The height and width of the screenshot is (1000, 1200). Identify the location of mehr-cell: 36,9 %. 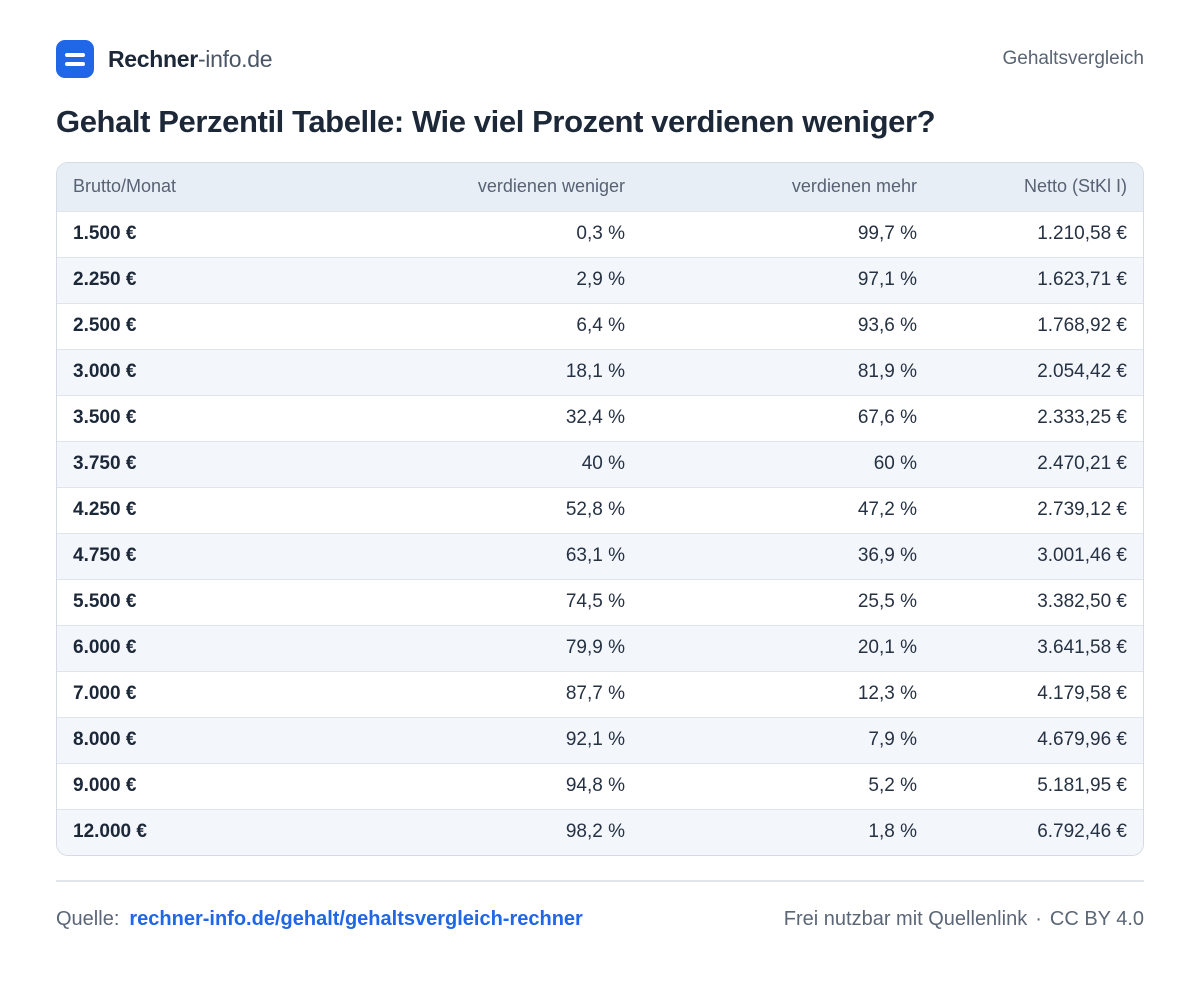
(887, 555).